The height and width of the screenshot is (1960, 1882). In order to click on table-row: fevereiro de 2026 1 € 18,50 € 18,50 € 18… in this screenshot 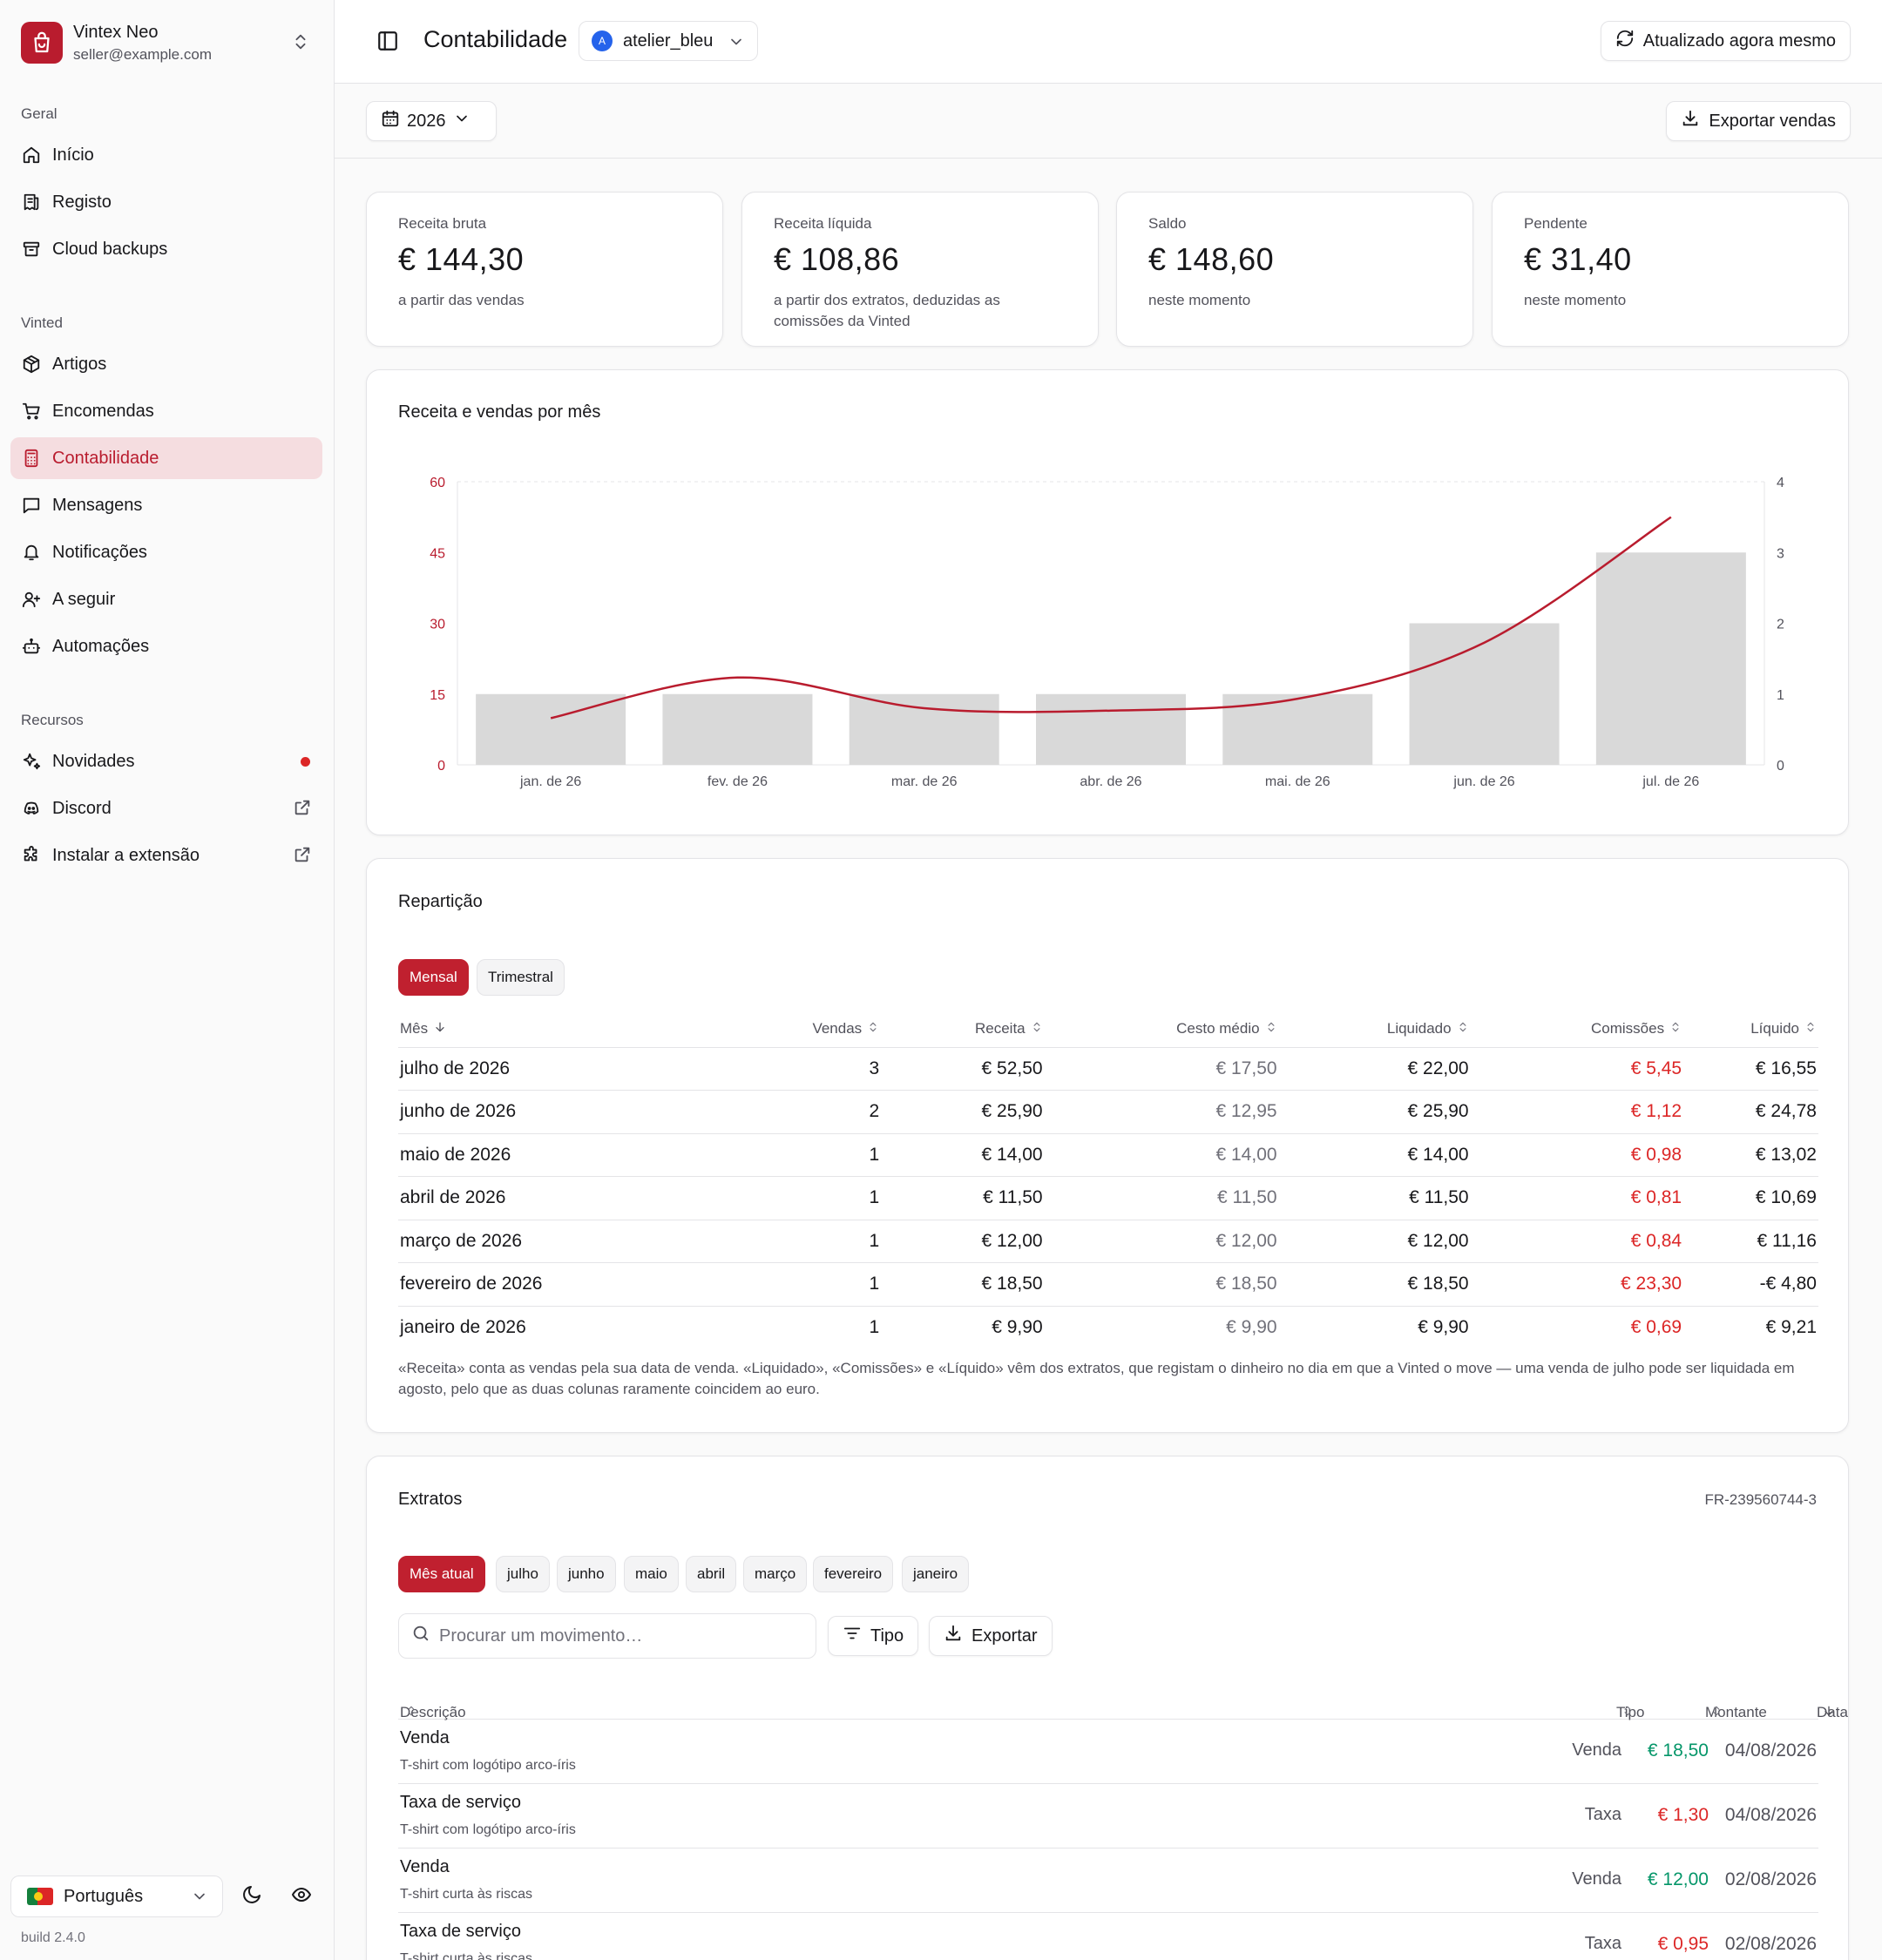, I will do `click(1108, 1284)`.